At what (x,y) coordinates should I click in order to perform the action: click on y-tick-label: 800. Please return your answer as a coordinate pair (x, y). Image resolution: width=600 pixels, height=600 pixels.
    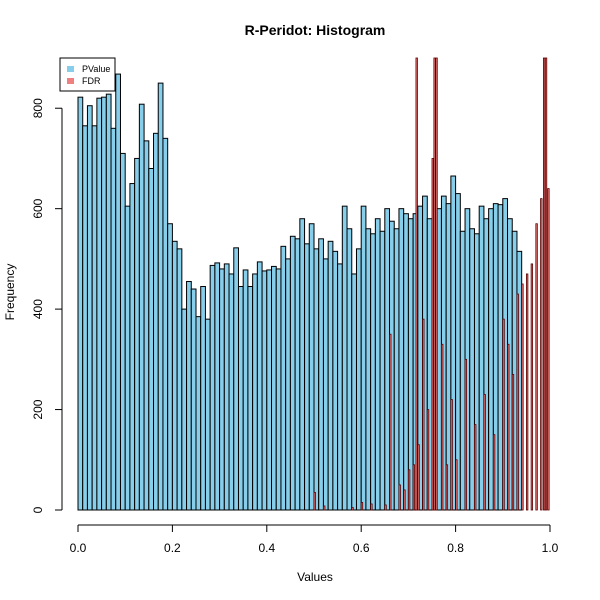
    Looking at the image, I should click on (38, 108).